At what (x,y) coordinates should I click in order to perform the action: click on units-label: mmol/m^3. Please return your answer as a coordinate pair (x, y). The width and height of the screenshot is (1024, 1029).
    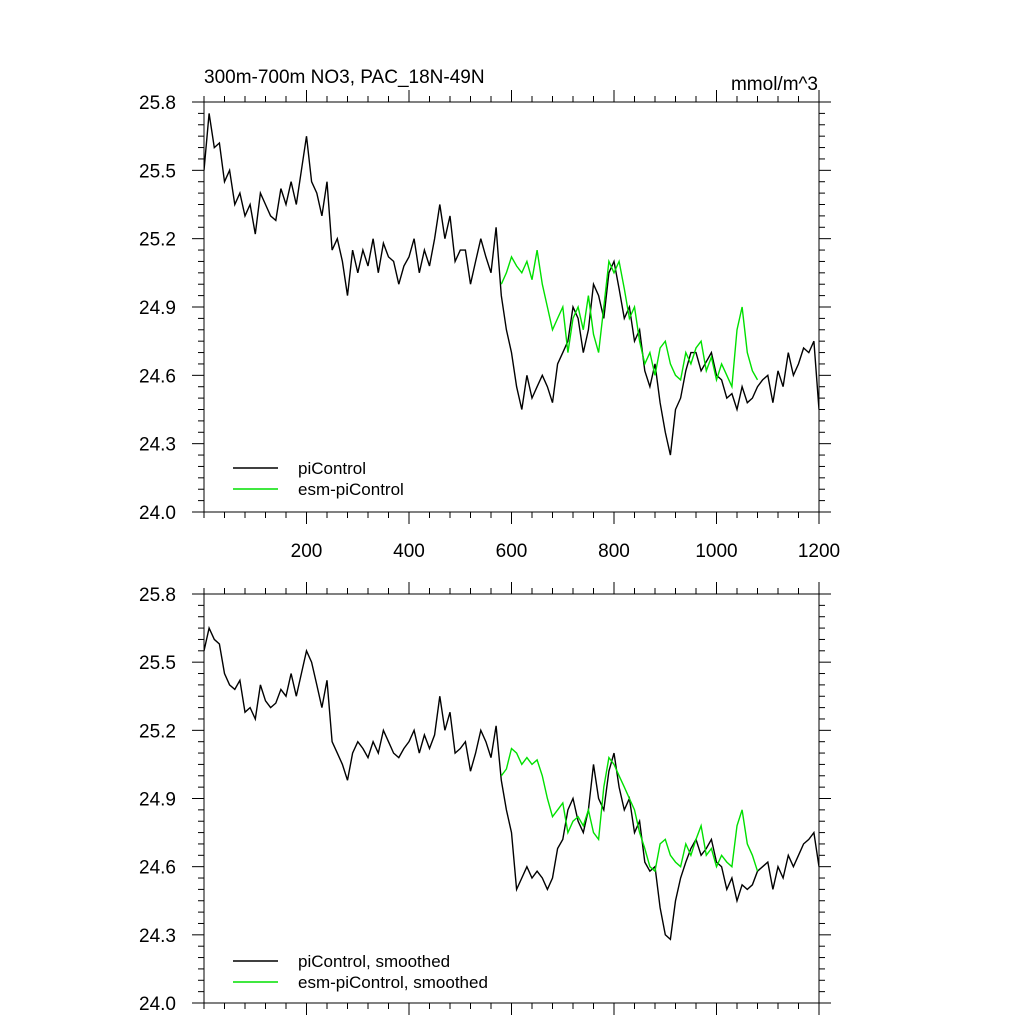
    Looking at the image, I should click on (774, 84).